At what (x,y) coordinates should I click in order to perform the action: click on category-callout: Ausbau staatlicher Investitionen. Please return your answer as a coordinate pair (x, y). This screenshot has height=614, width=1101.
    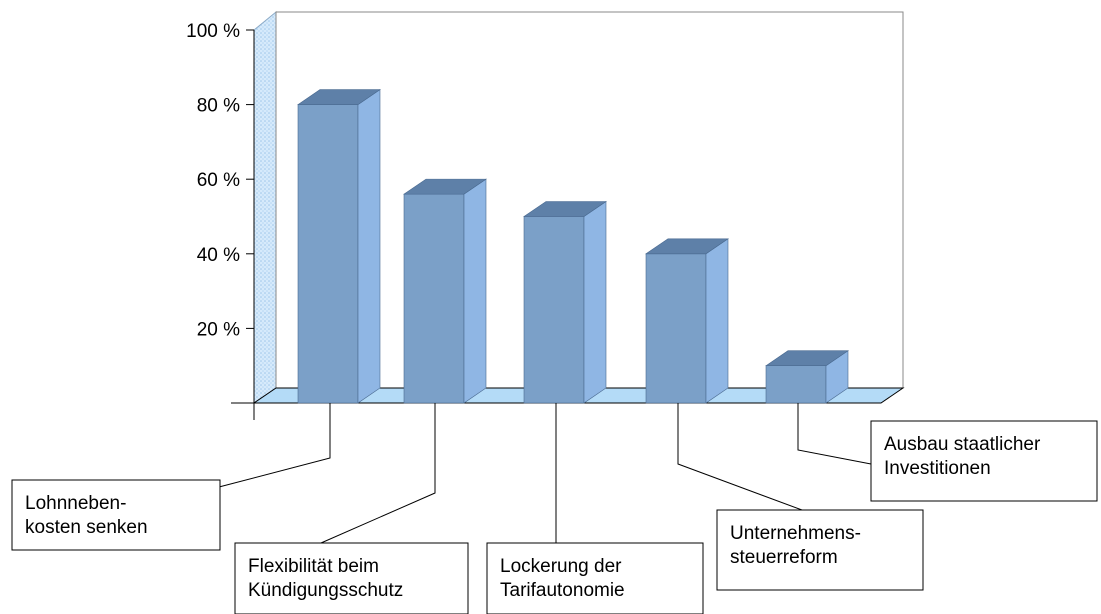
    Looking at the image, I should click on (947, 452).